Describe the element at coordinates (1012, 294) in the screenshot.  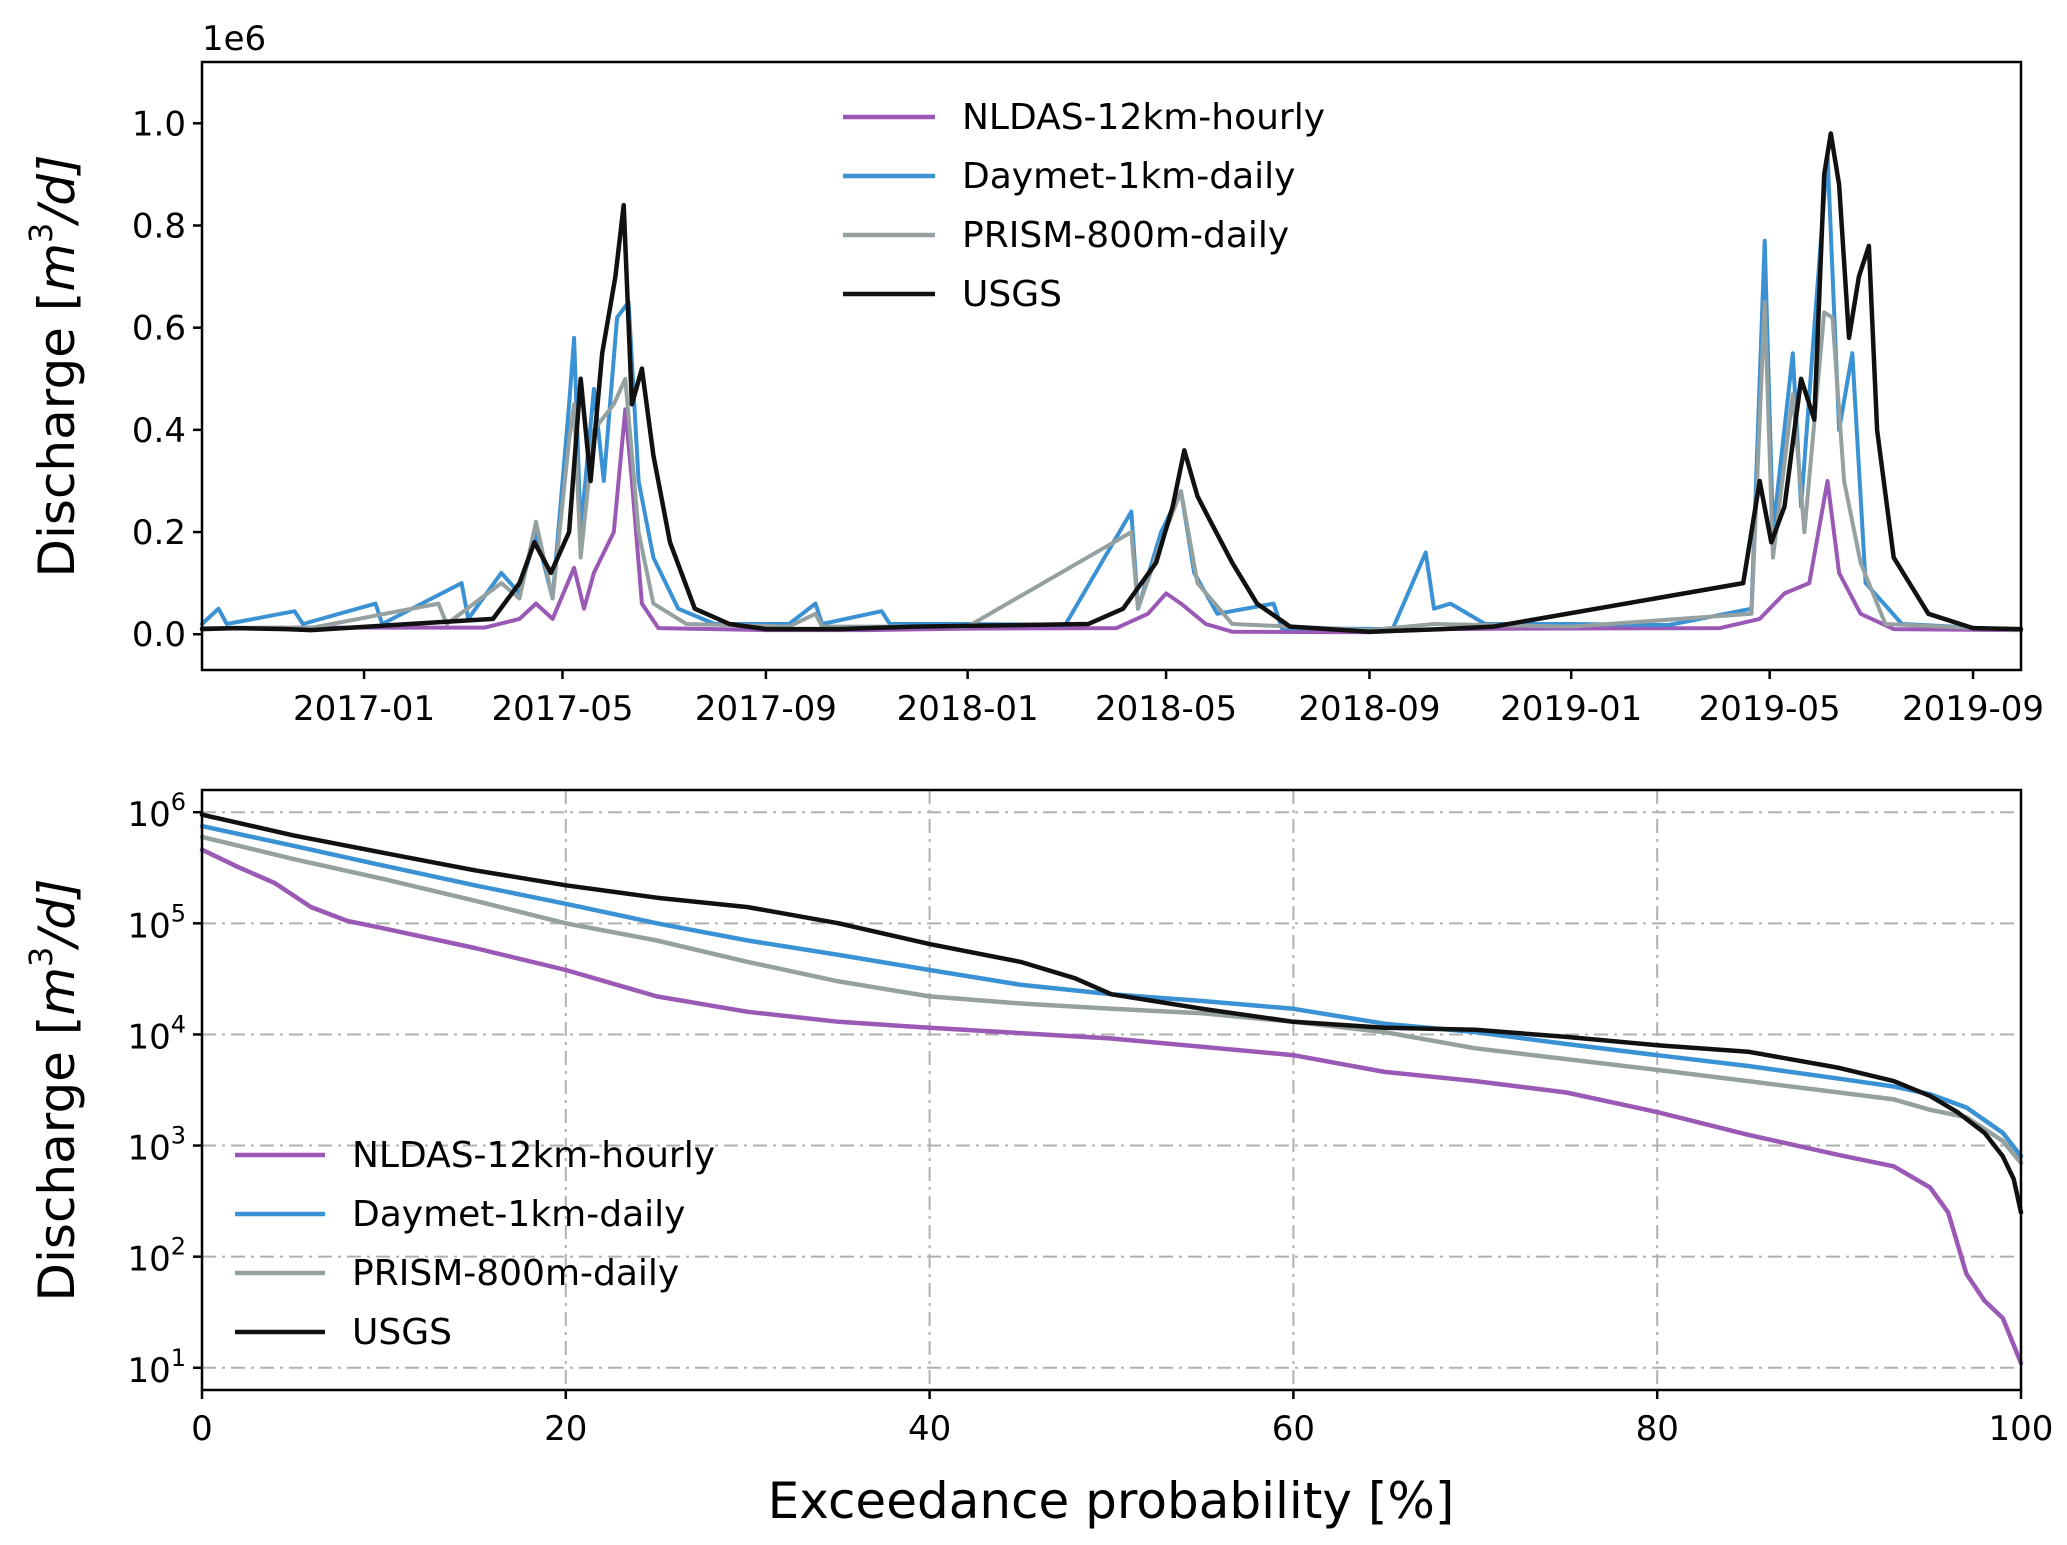
I see `top-legend-label-usgs: USGS` at that location.